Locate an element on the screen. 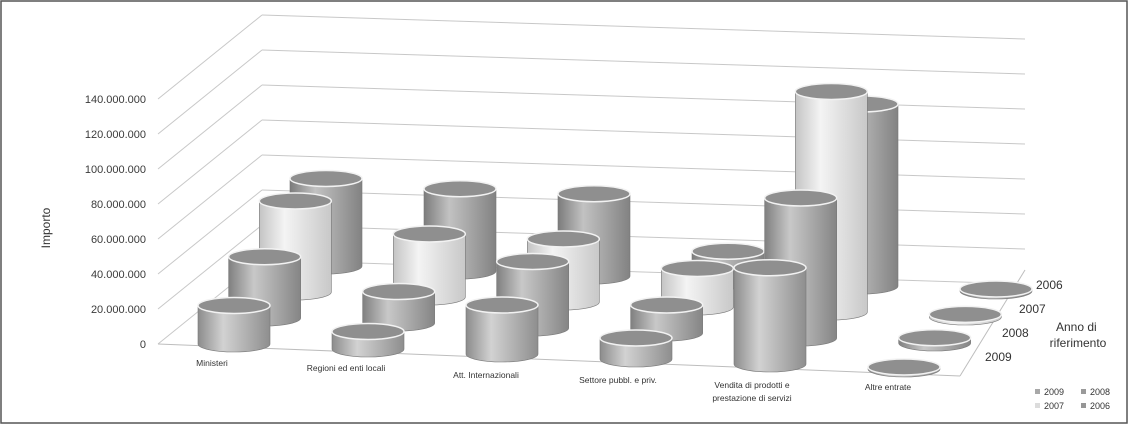 The height and width of the screenshot is (424, 1128). depth-label-2007: 2007 is located at coordinates (1032, 309).